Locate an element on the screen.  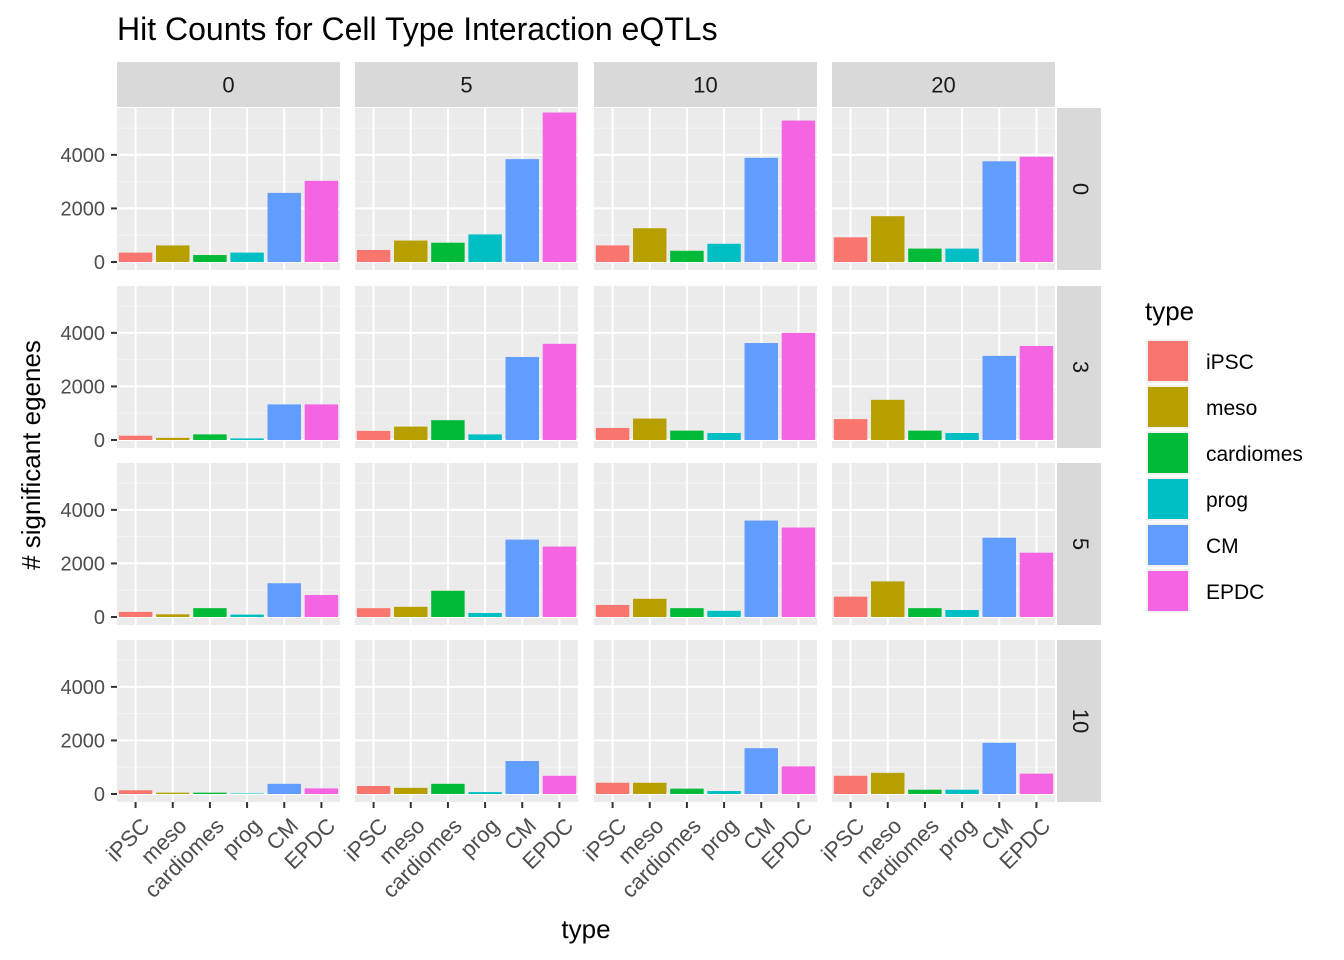
column-strip-label: 5 is located at coordinates (466, 85).